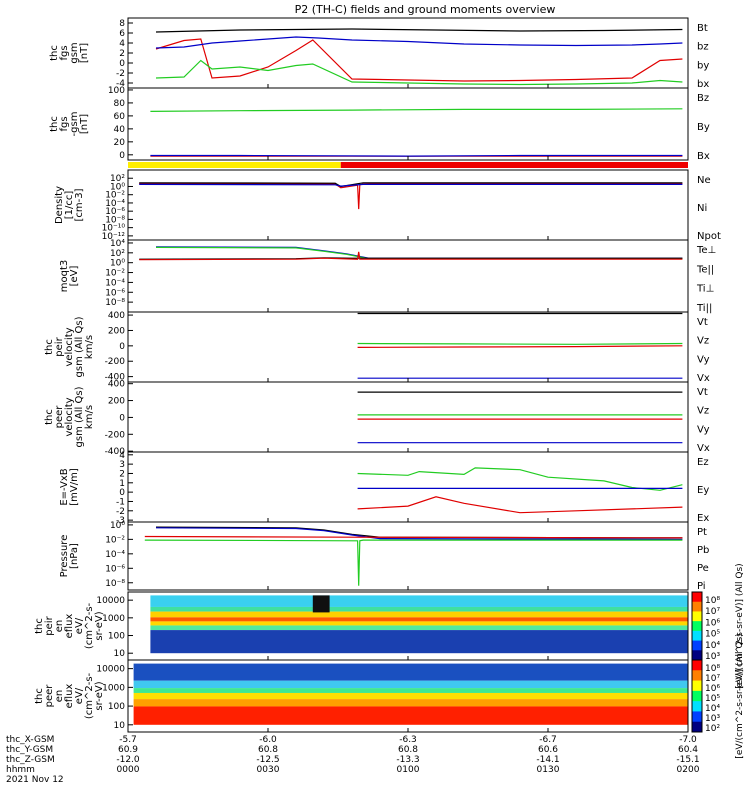  What do you see at coordinates (122, 456) in the screenshot?
I see `ytick-label: 4` at bounding box center [122, 456].